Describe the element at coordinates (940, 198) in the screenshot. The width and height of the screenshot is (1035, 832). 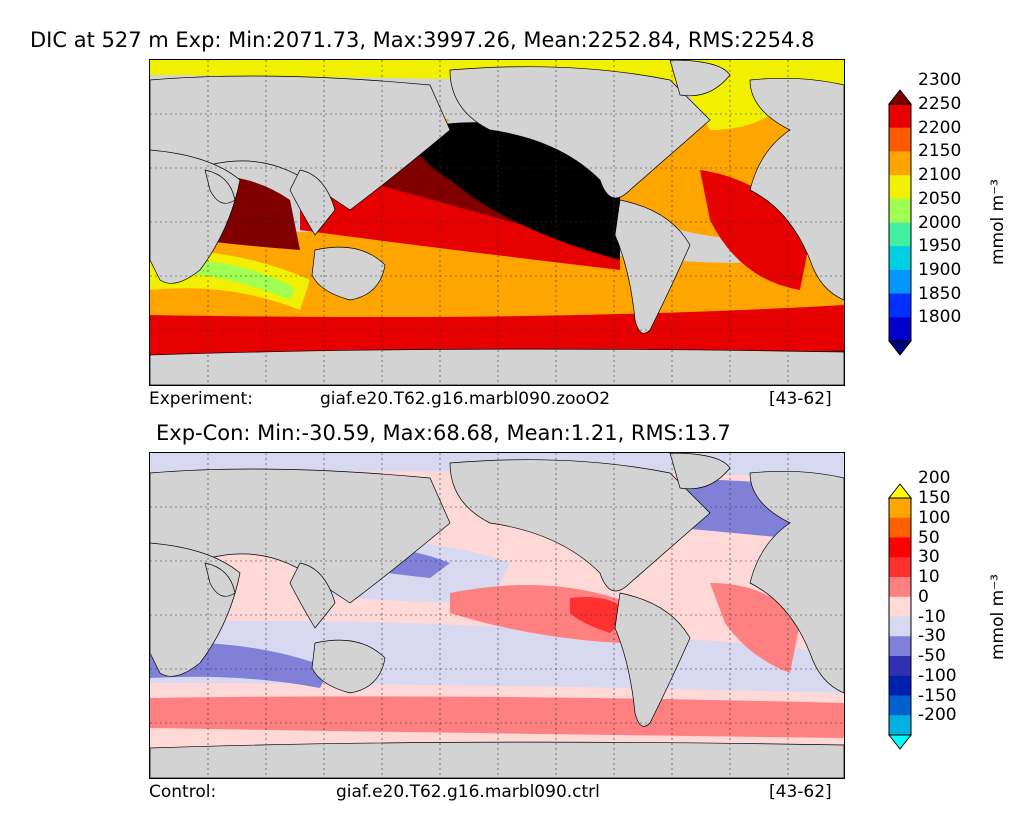
I see `colorbar-tick-label: 2050` at that location.